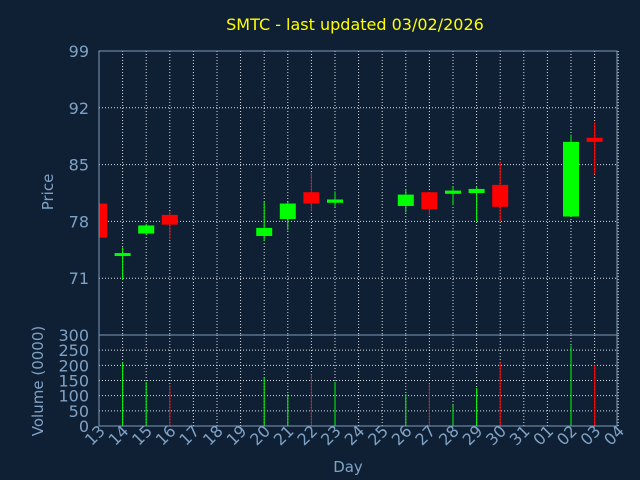 This screenshot has height=480, width=640. I want to click on volume-tick-label: 200, so click(73, 365).